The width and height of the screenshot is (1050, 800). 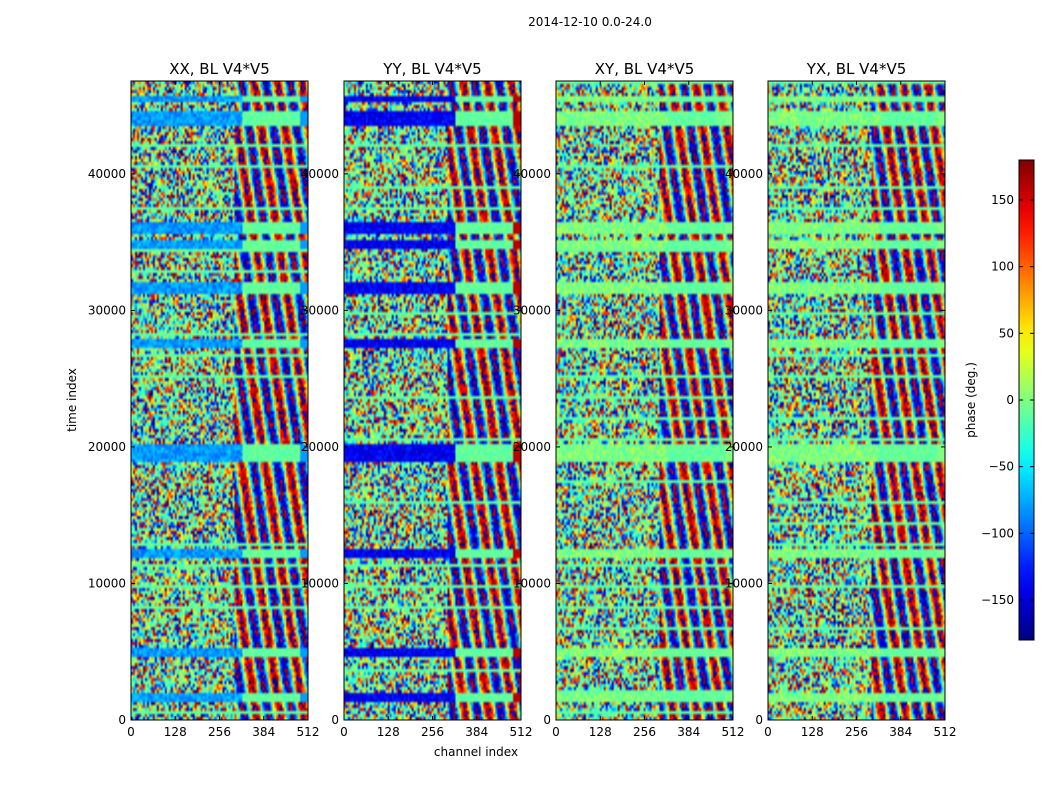 I want to click on colorbar-label: phase (deg.), so click(x=971, y=400).